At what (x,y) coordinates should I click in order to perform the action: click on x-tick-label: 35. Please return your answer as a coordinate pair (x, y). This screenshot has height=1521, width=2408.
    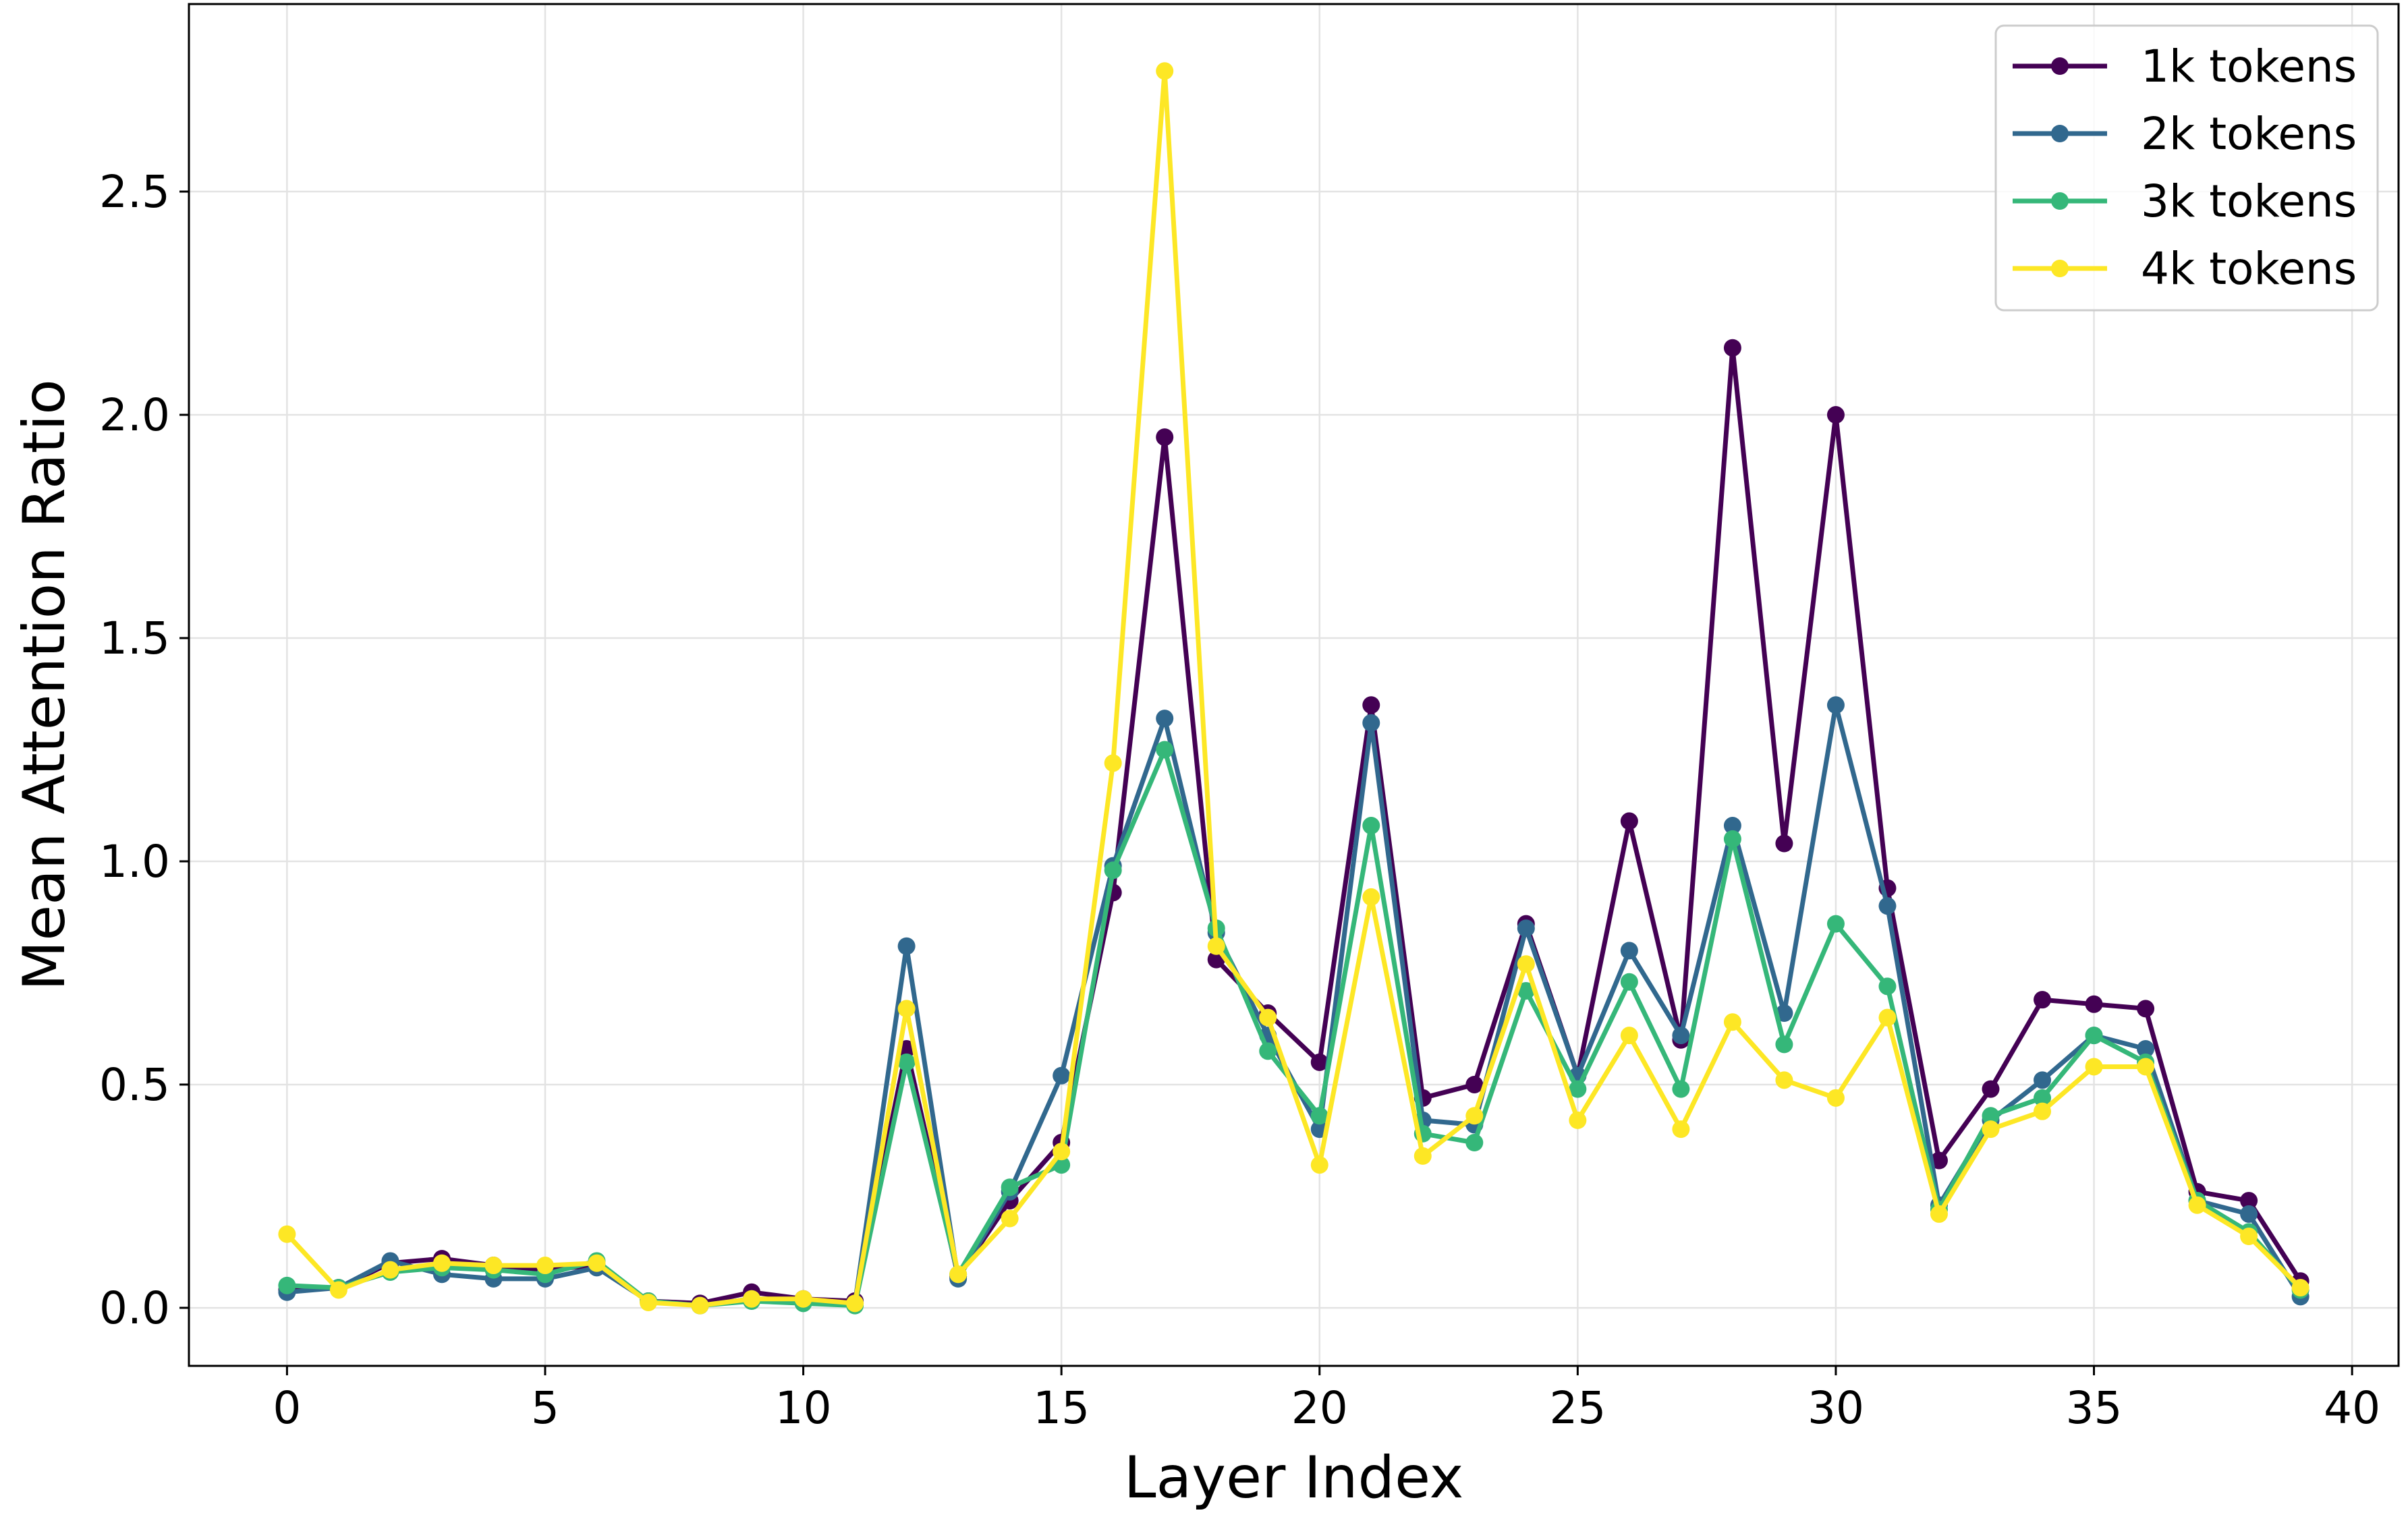
    Looking at the image, I should click on (2094, 1408).